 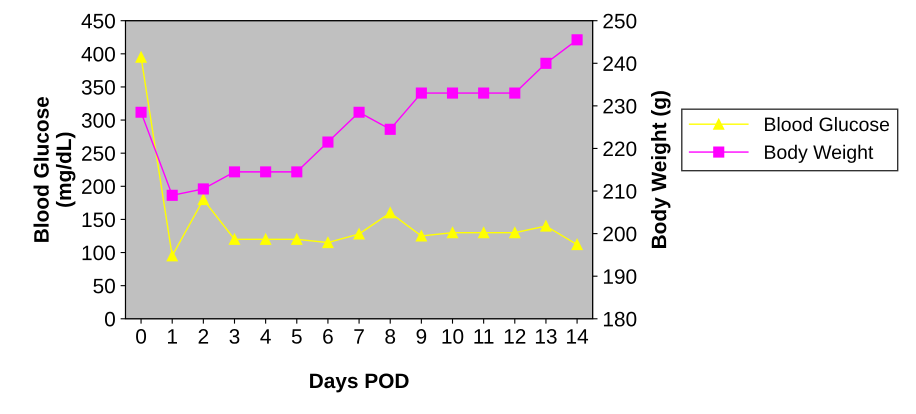 I want to click on x-tick-label: 1, so click(x=172, y=336).